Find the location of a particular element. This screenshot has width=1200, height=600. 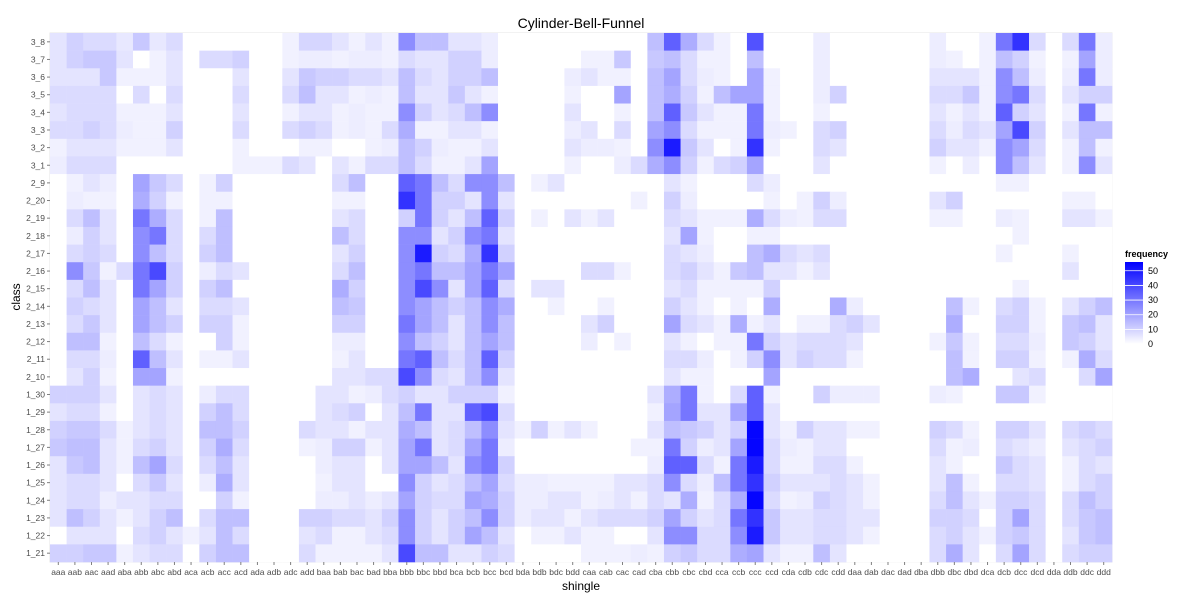

heatmap-cell-1_21-cbd is located at coordinates (706, 553).